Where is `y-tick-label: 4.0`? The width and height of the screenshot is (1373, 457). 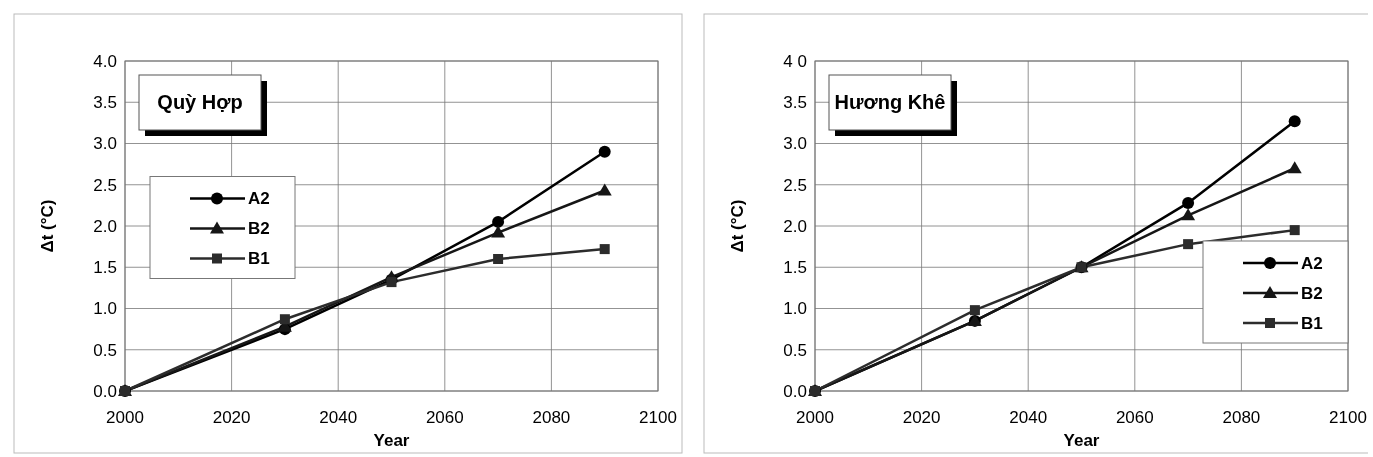 y-tick-label: 4.0 is located at coordinates (105, 61).